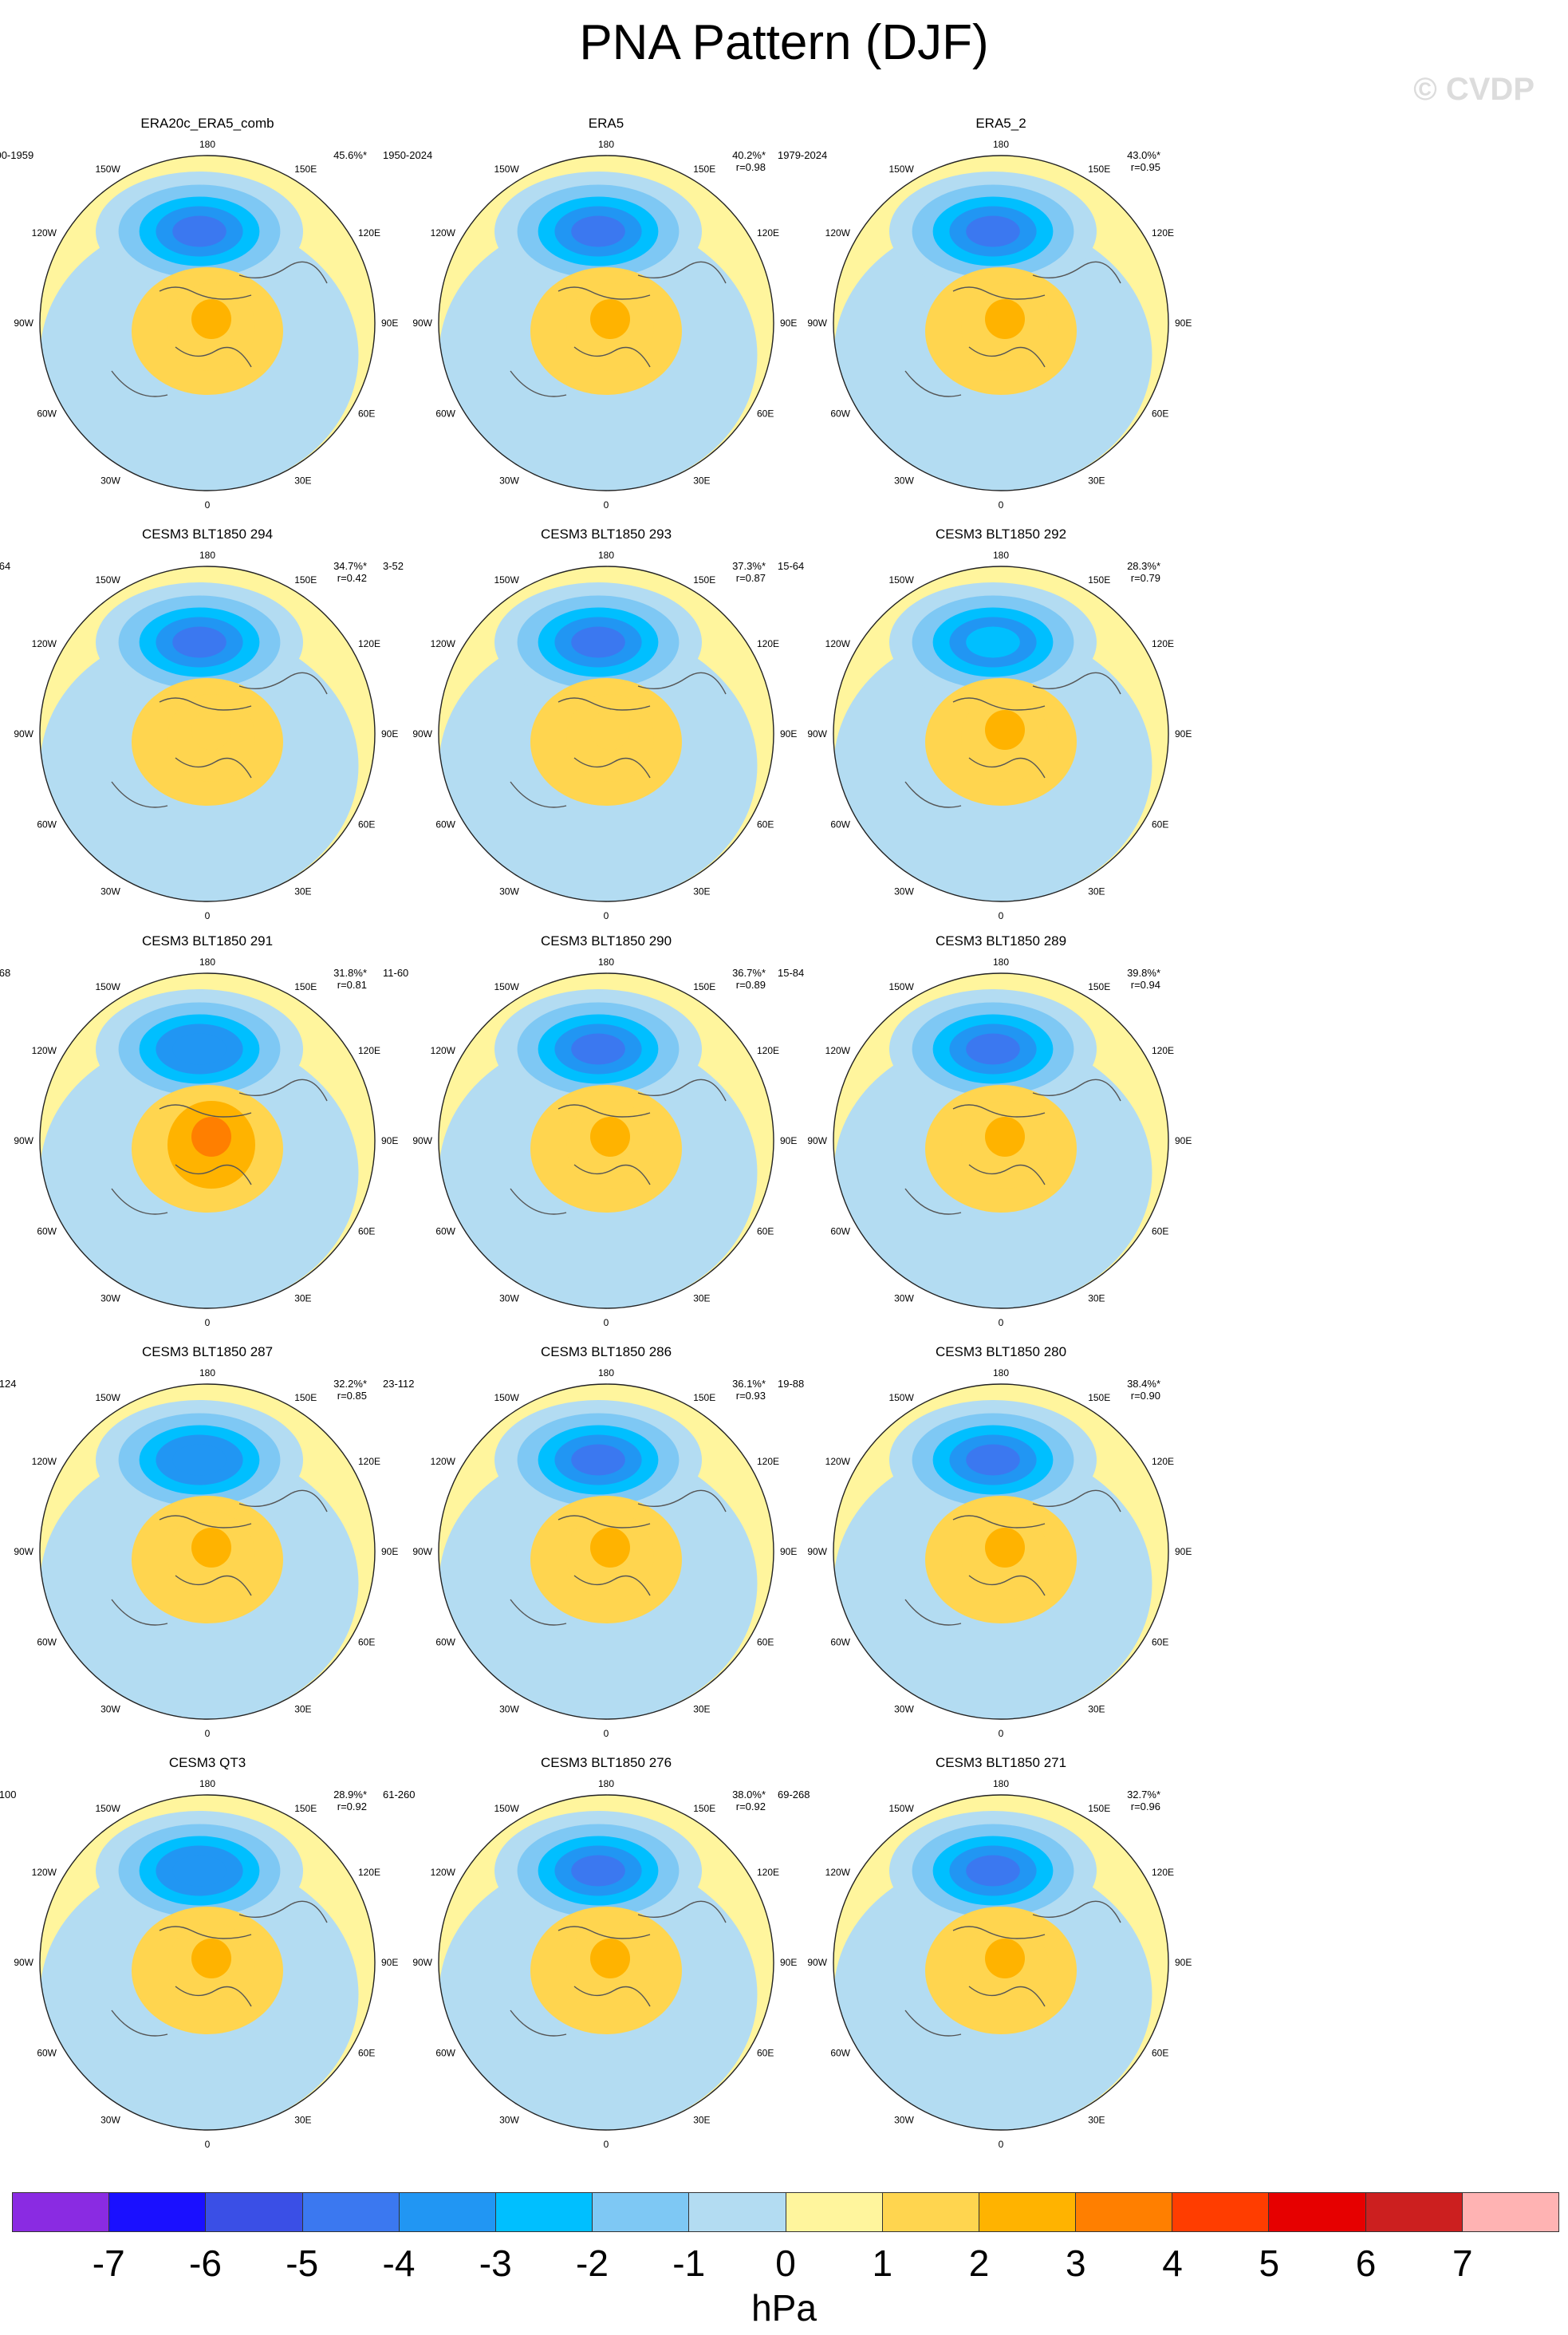 The width and height of the screenshot is (1568, 2335). Describe the element at coordinates (1269, 2263) in the screenshot. I see `colorbar-tick-label: 5` at that location.